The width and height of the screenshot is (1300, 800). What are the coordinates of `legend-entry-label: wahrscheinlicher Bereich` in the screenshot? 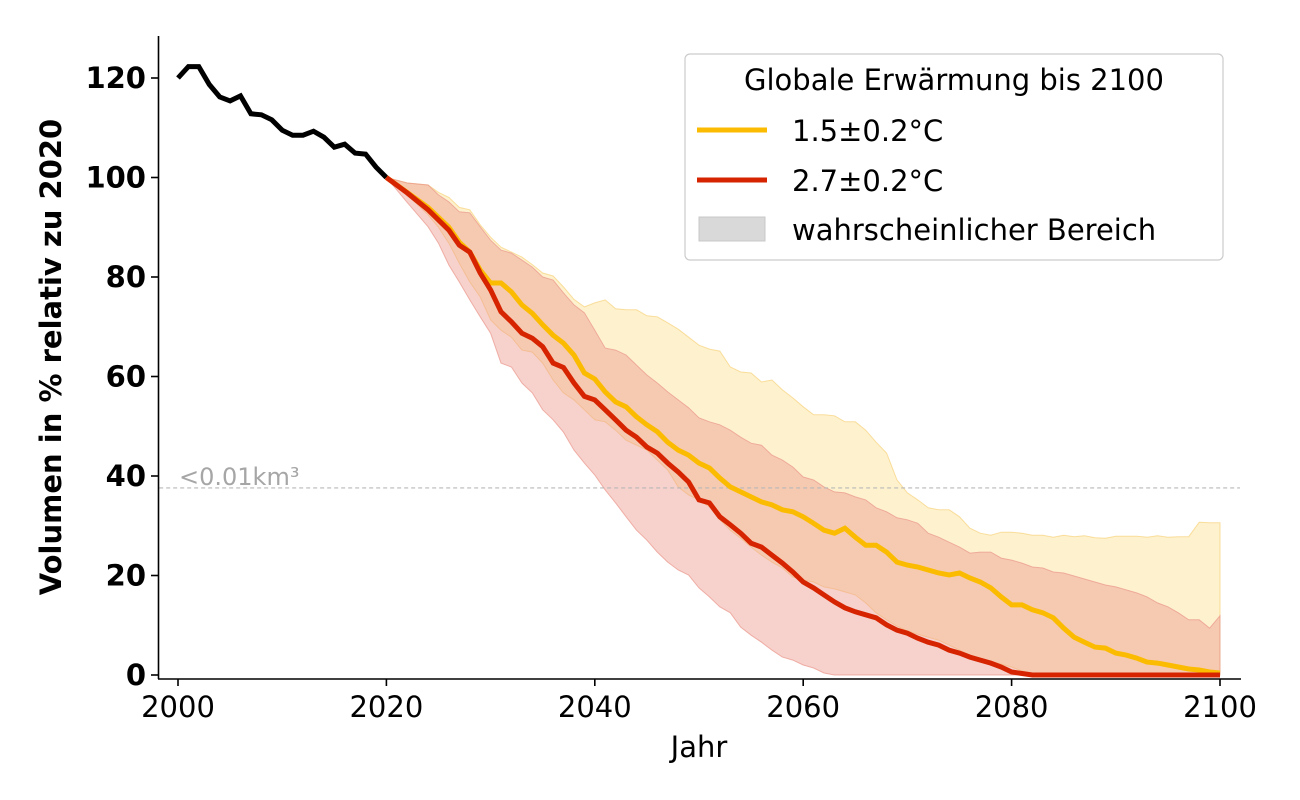 It's located at (974, 230).